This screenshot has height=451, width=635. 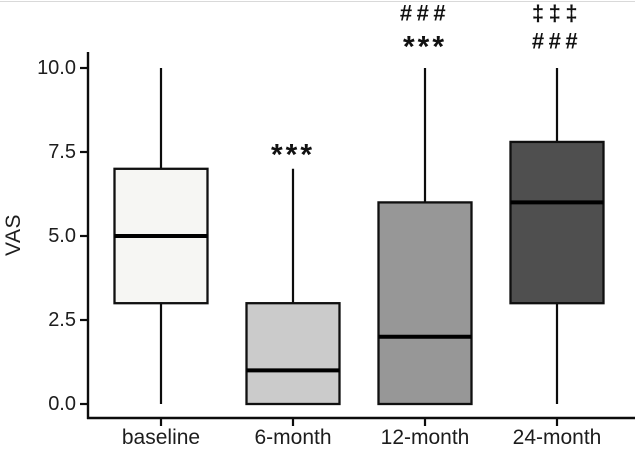 What do you see at coordinates (161, 437) in the screenshot?
I see `x-tick-label-baseline: baseline` at bounding box center [161, 437].